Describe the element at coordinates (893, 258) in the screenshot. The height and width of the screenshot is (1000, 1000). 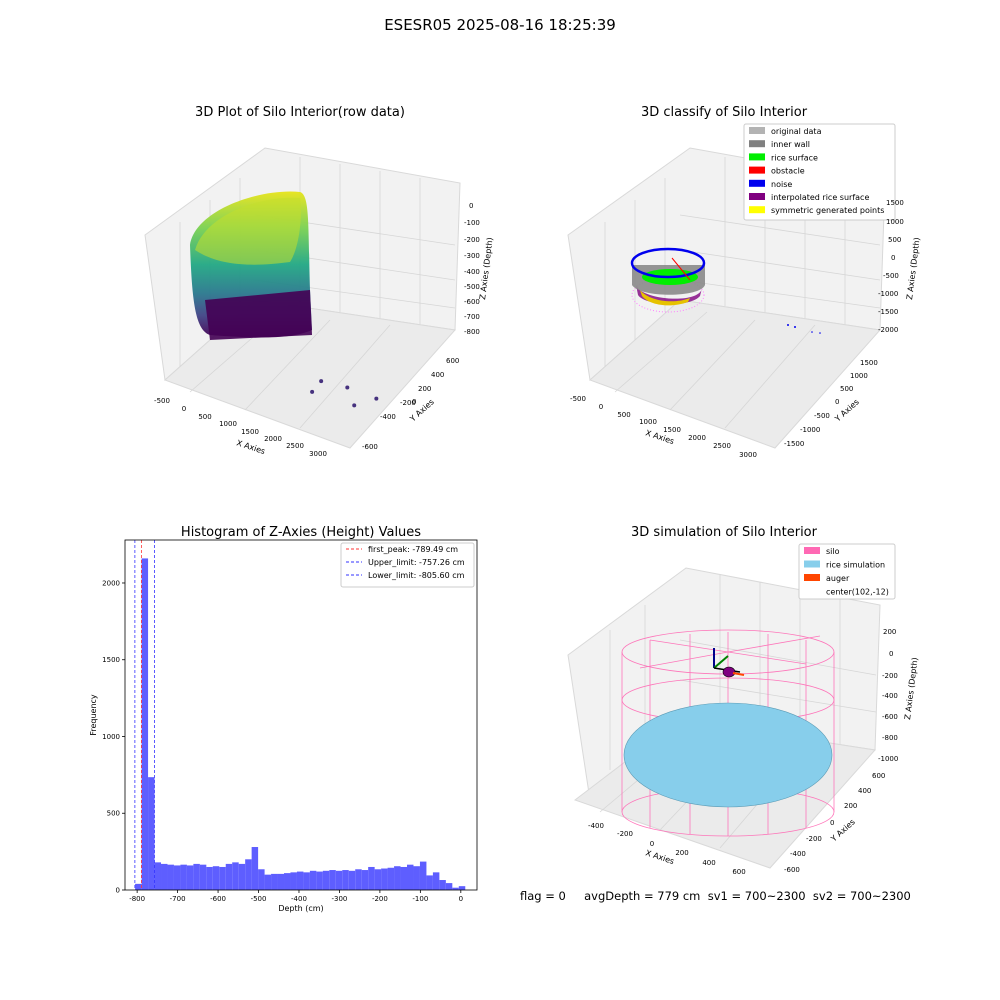
I see `ax2-ztick: 0` at that location.